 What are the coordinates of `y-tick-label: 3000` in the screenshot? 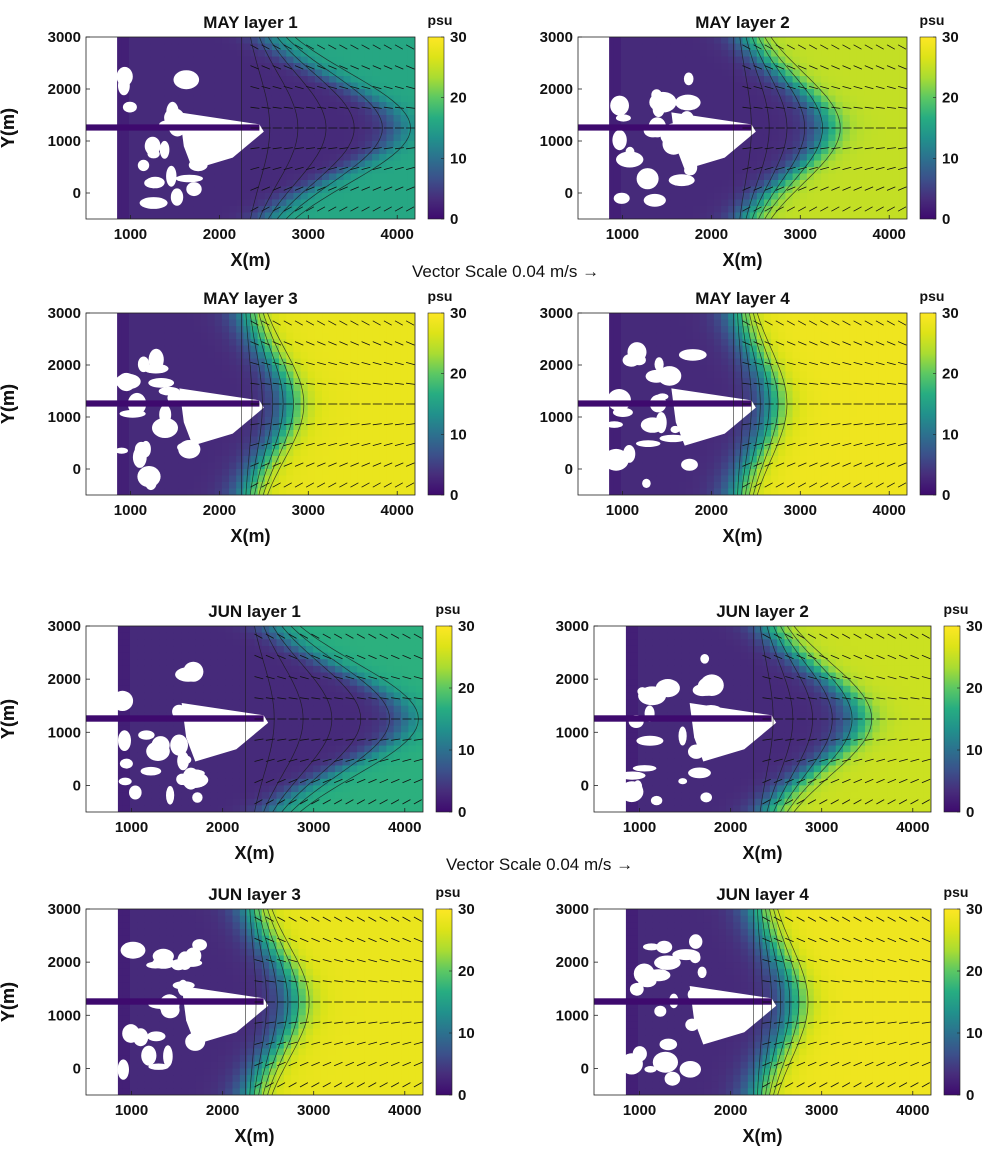 It's located at (64, 909).